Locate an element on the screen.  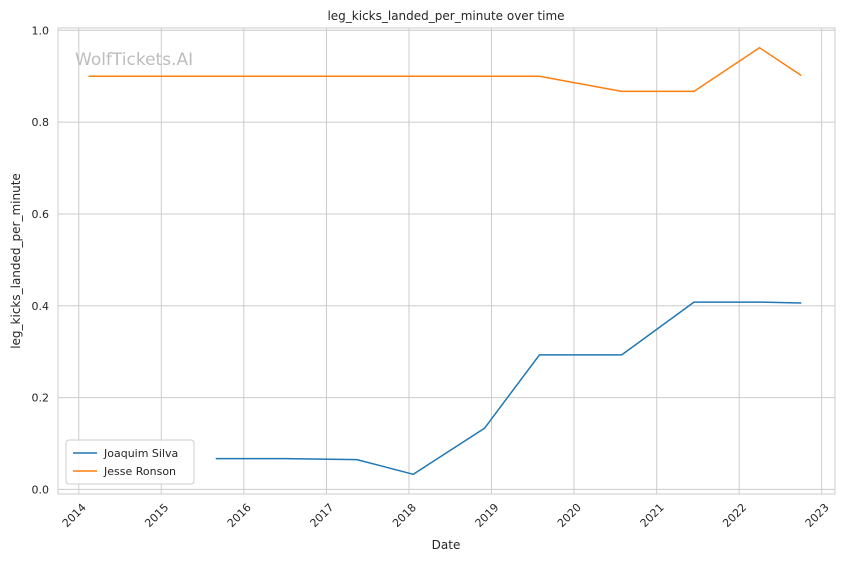
legend-box is located at coordinates (130, 462).